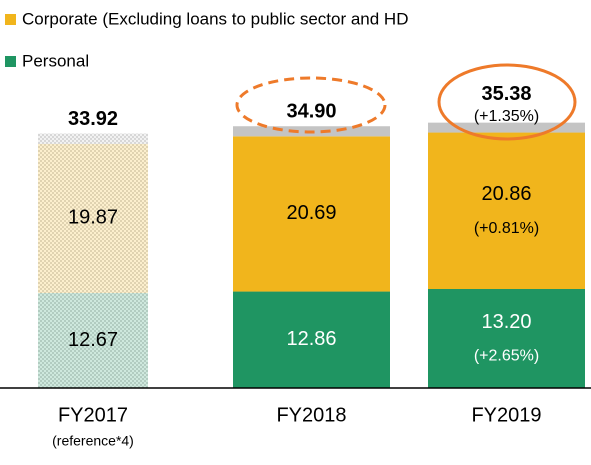 The image size is (591, 465). Describe the element at coordinates (311, 415) in the screenshot. I see `x-tick-label: FY2018` at that location.